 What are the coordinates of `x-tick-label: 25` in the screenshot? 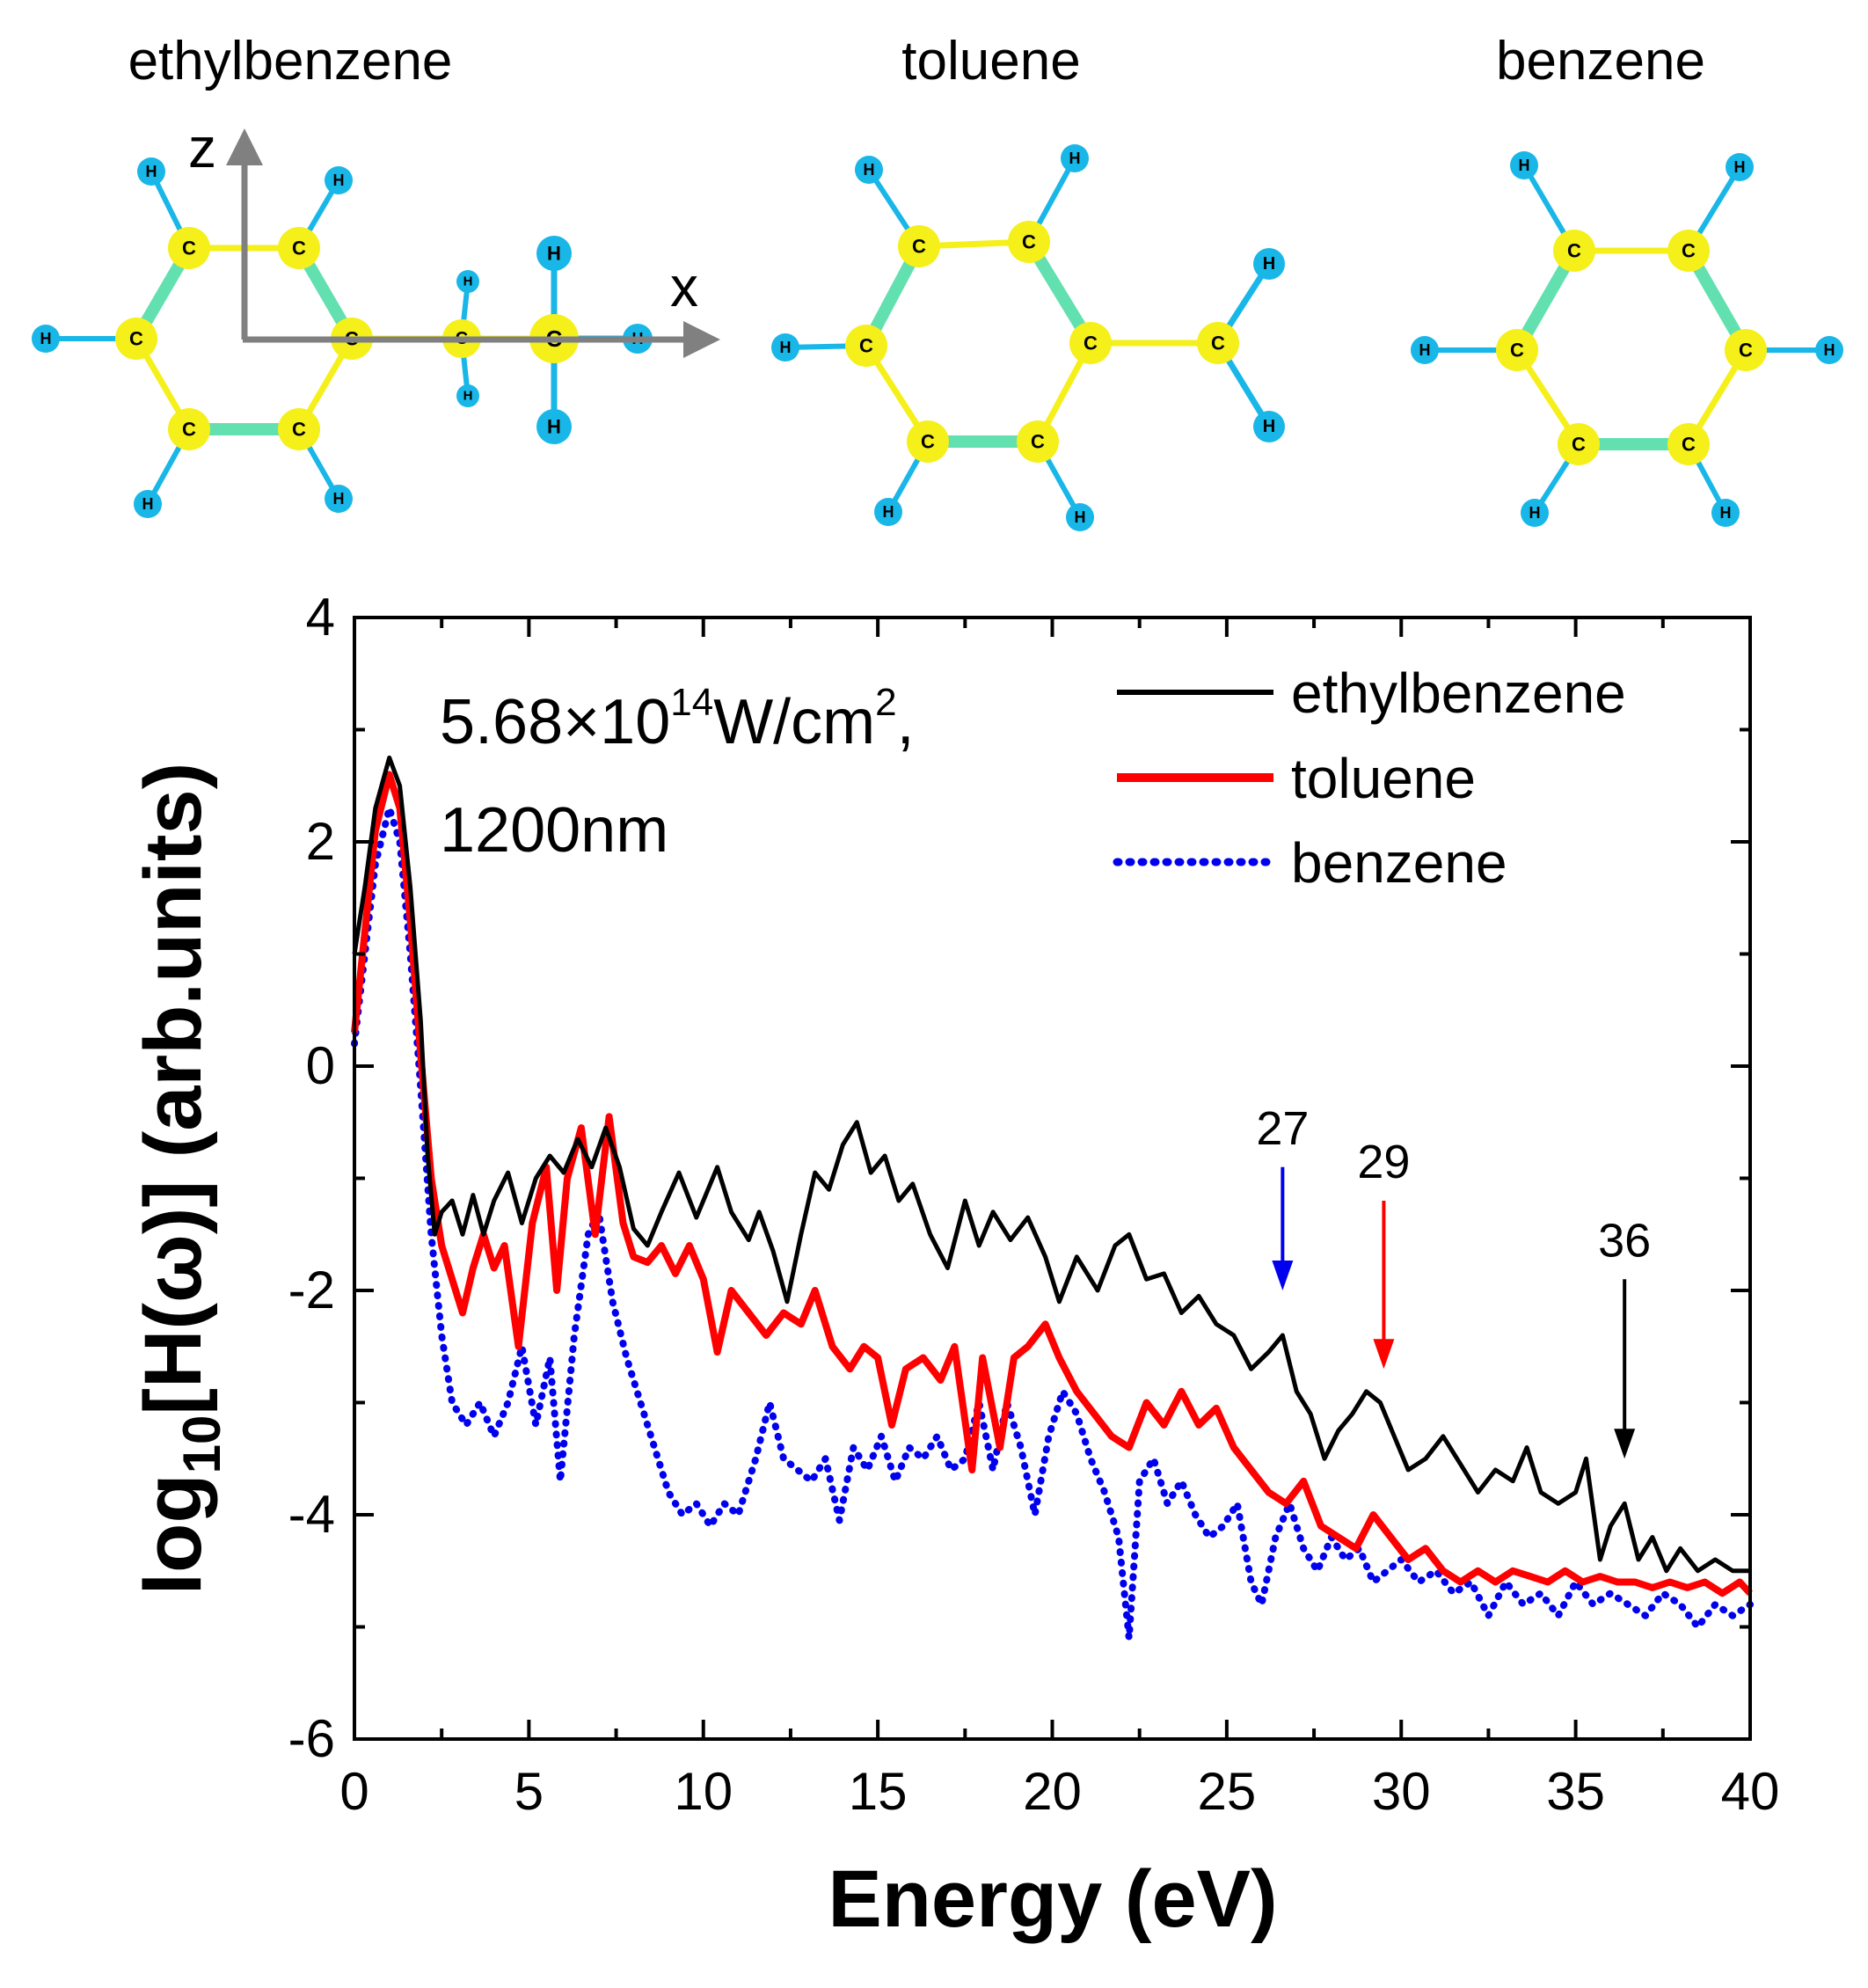 It's located at (1227, 1791).